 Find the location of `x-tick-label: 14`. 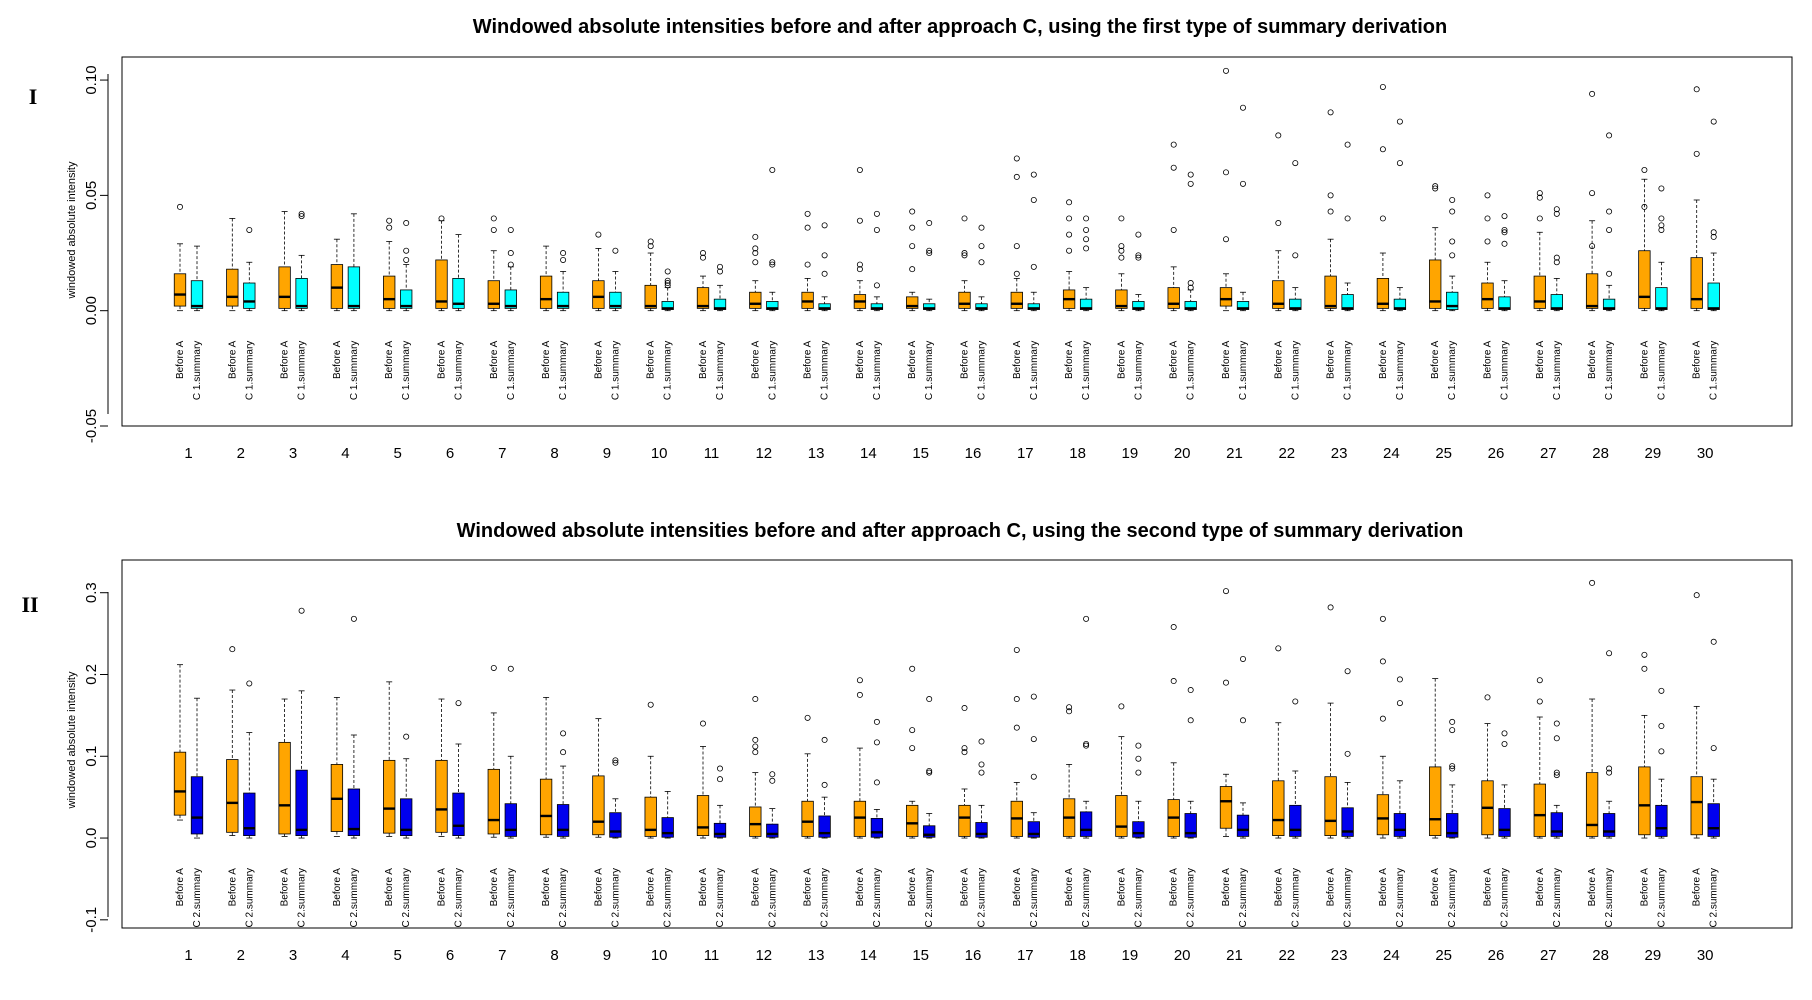

x-tick-label: 14 is located at coordinates (868, 453).